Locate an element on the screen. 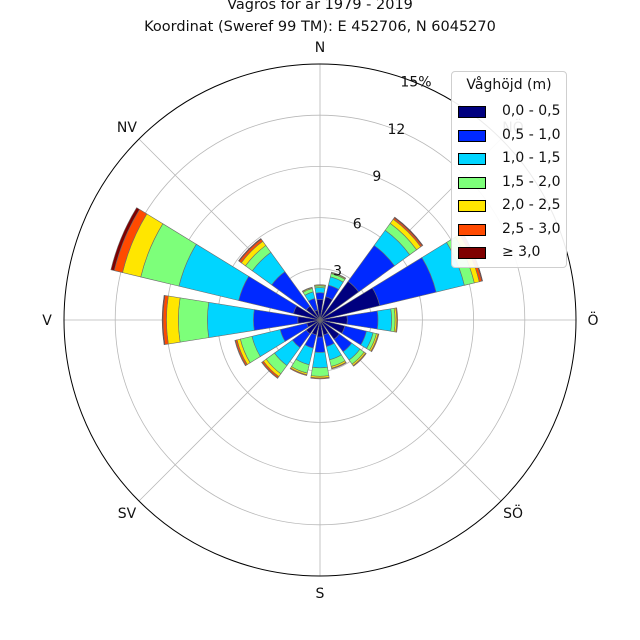  bar-Ö-series-1 is located at coordinates (362, 320).